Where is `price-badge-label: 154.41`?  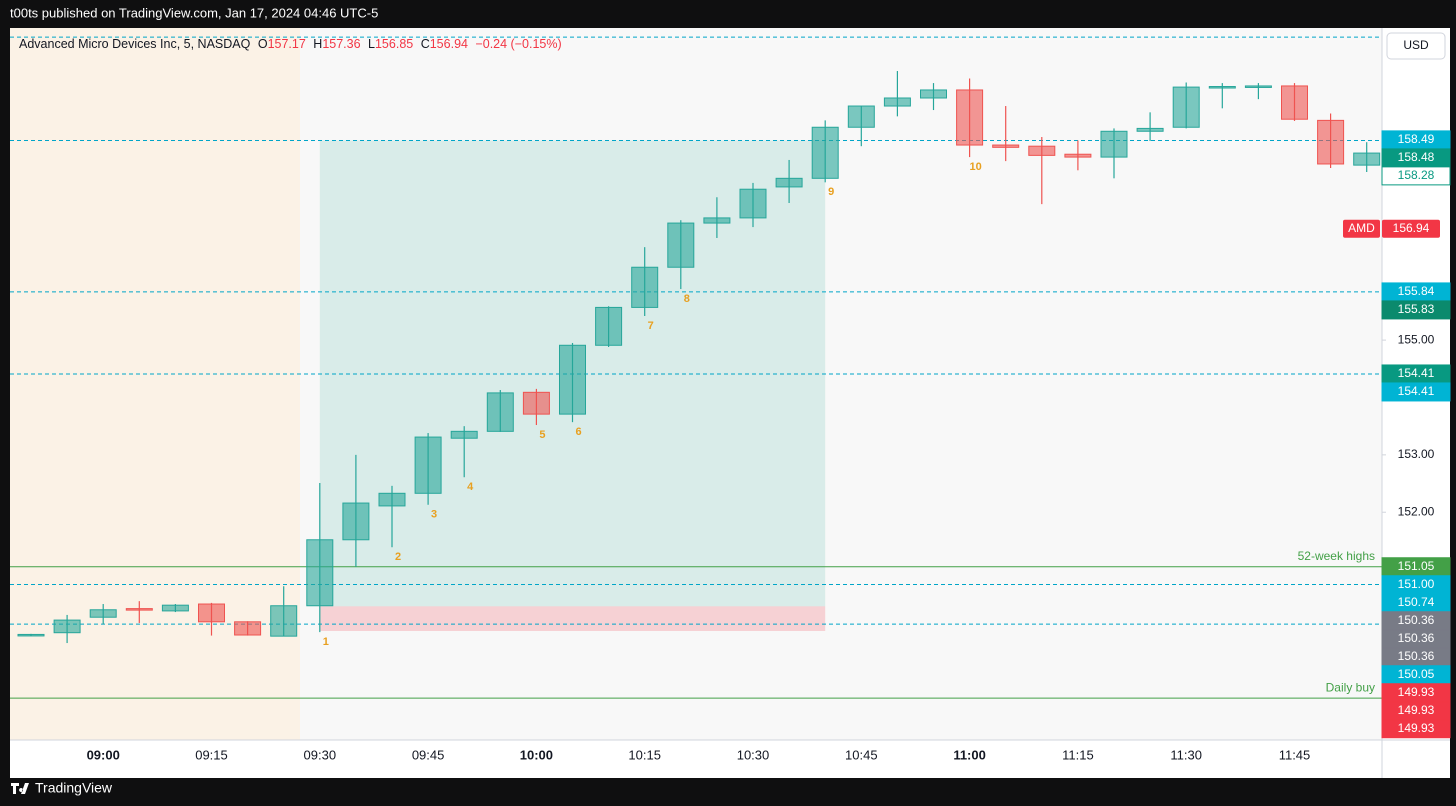
price-badge-label: 154.41 is located at coordinates (1416, 373).